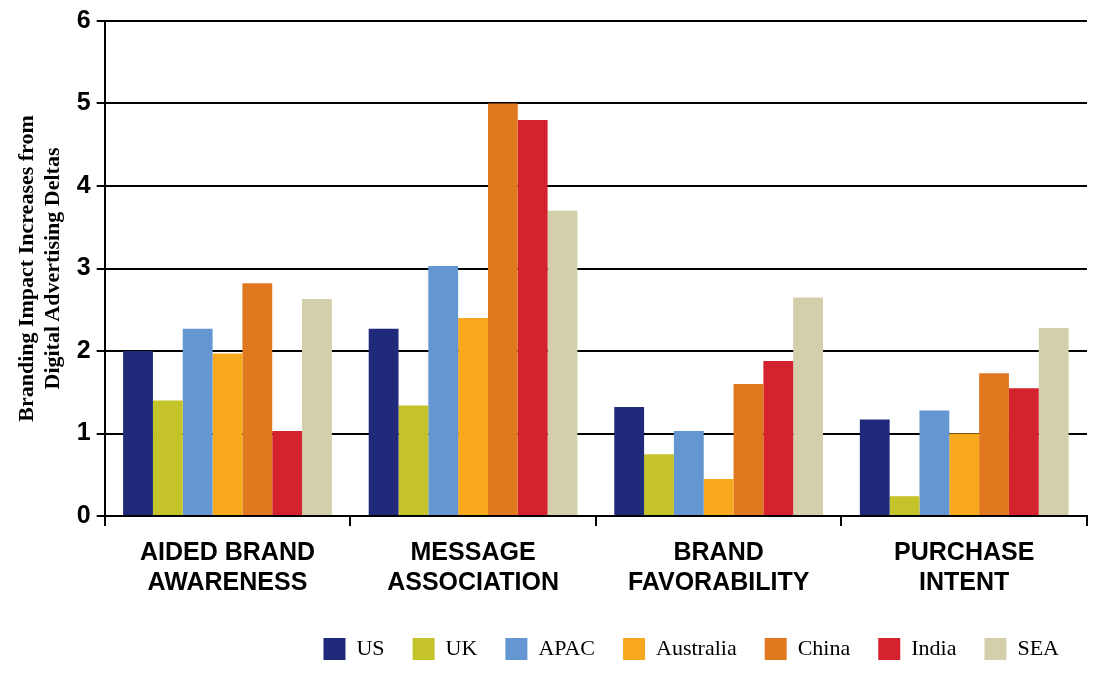 This screenshot has height=676, width=1107. Describe the element at coordinates (83, 18) in the screenshot. I see `y-tick-label: 6` at that location.